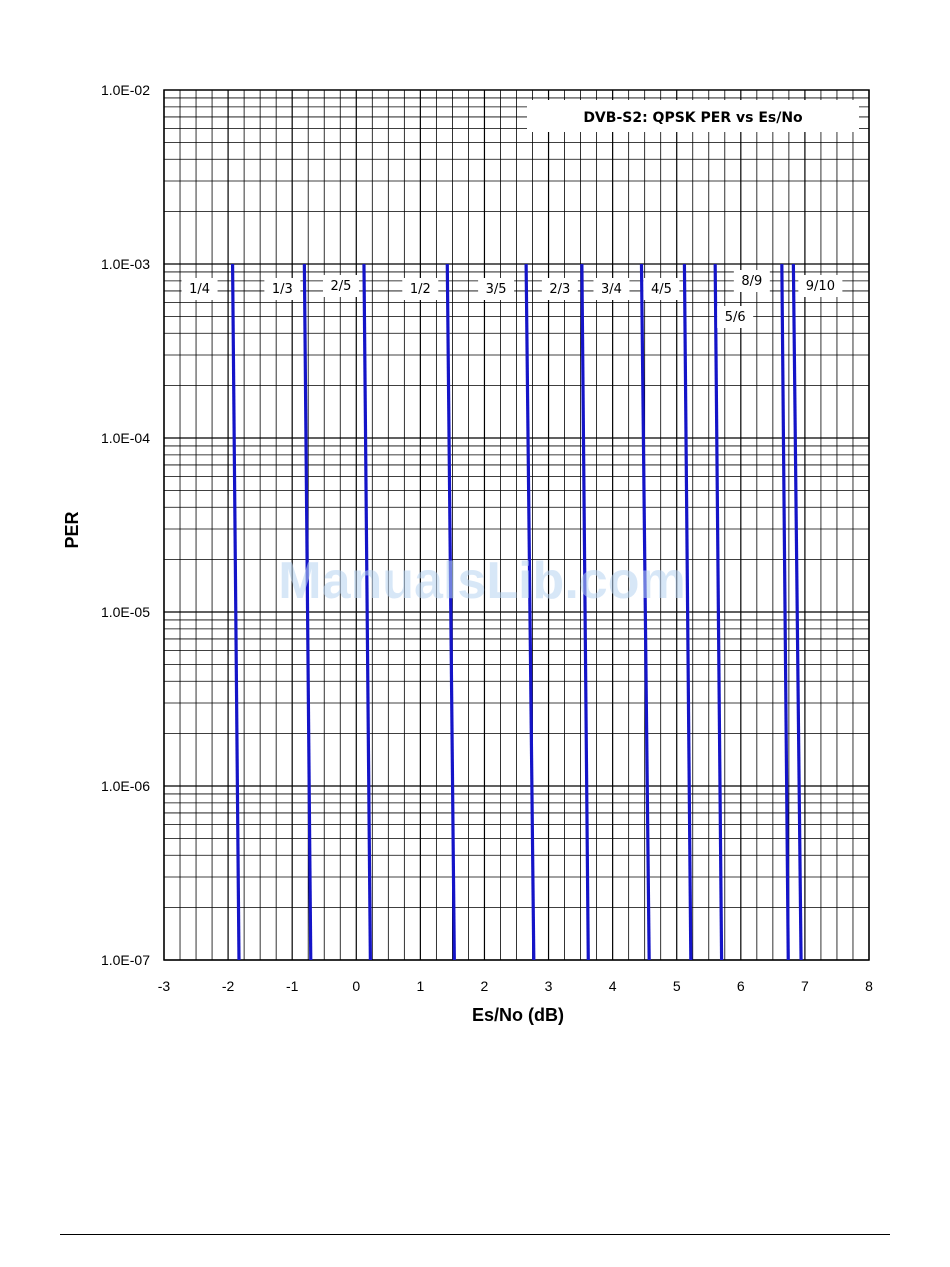  I want to click on y-axis-title: PER, so click(72, 529).